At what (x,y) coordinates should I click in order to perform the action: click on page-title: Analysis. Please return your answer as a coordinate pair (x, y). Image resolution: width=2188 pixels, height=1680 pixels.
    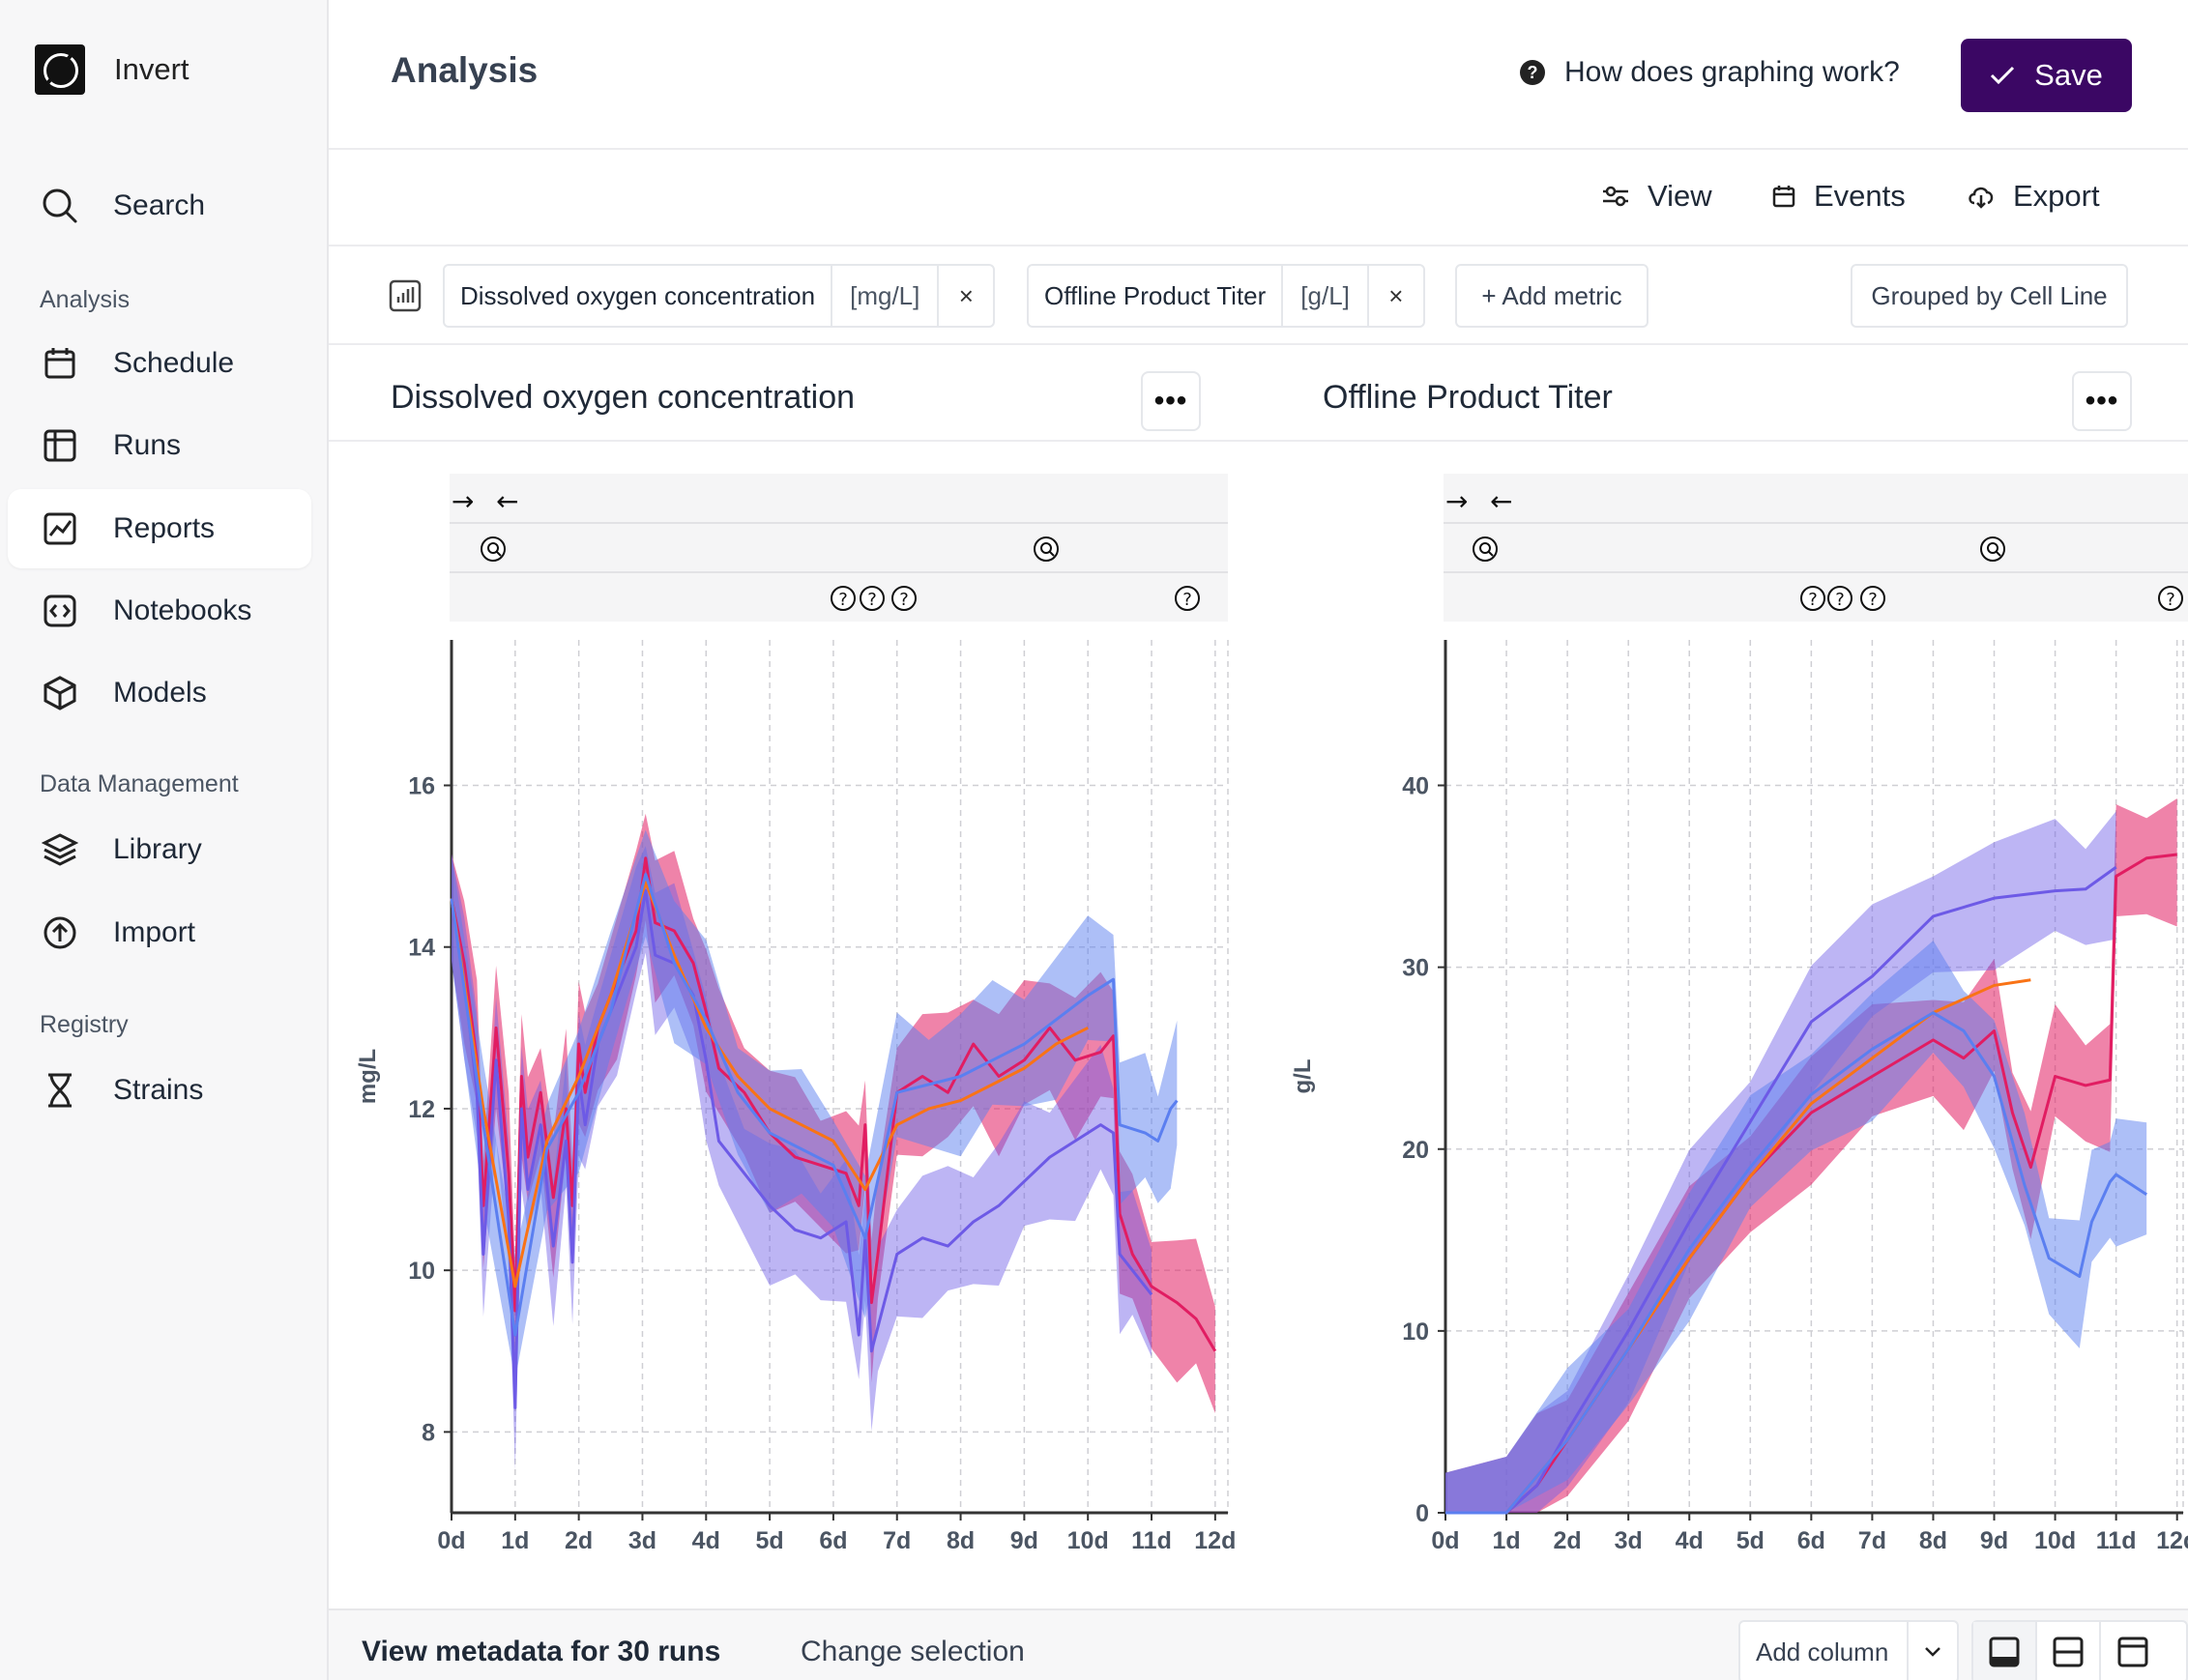
    Looking at the image, I should click on (465, 70).